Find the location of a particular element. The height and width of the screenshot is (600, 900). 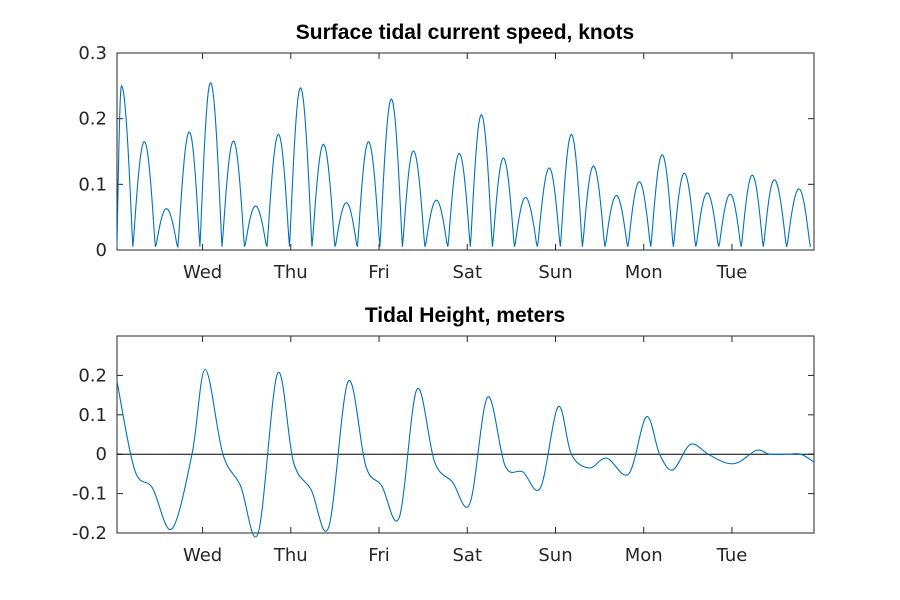

bottom-x-tick-label: Fri is located at coordinates (378, 555).